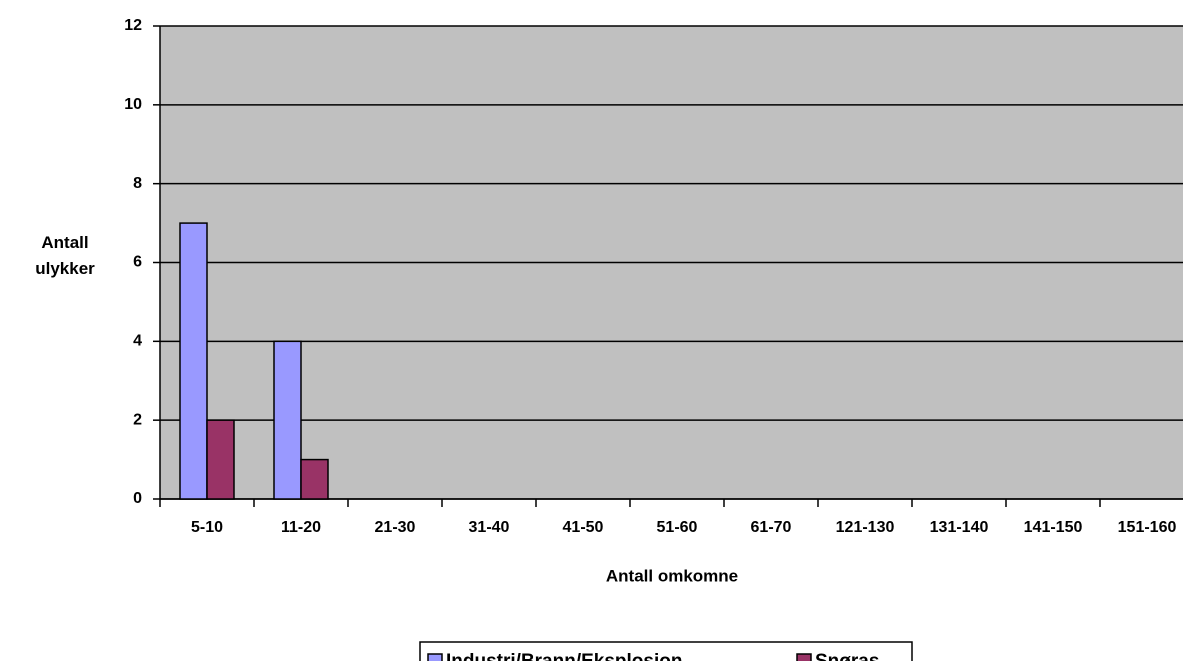 This screenshot has height=661, width=1183. I want to click on x-axis-label: Antall omkomne, so click(672, 575).